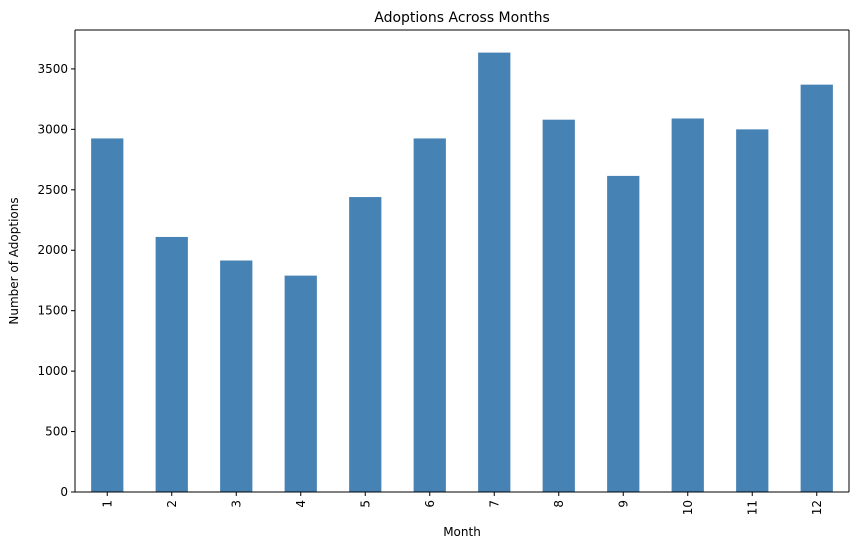 The height and width of the screenshot is (553, 859). Describe the element at coordinates (462, 532) in the screenshot. I see `x-axis-label: Month` at that location.